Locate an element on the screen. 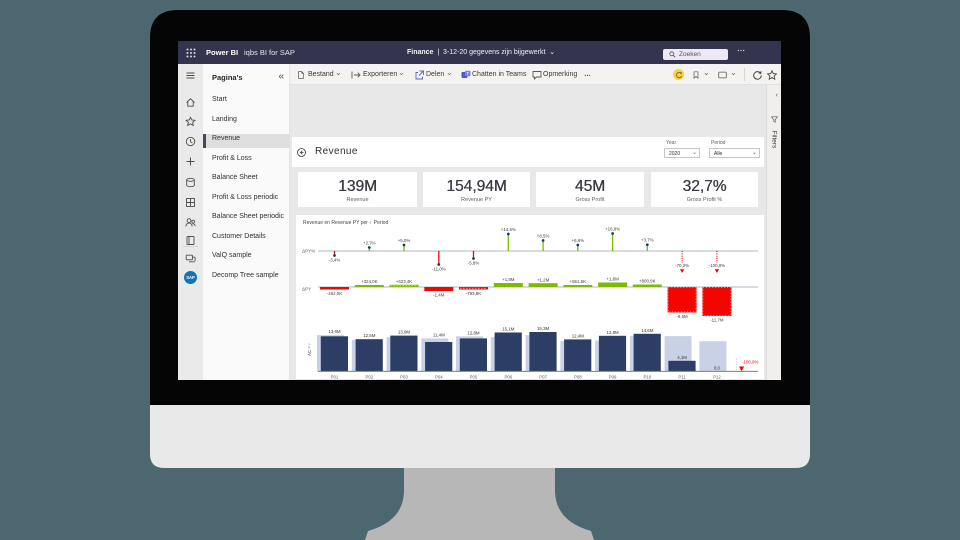 This screenshot has width=960, height=540. svg-text: ΔPY% is located at coordinates (308, 251).